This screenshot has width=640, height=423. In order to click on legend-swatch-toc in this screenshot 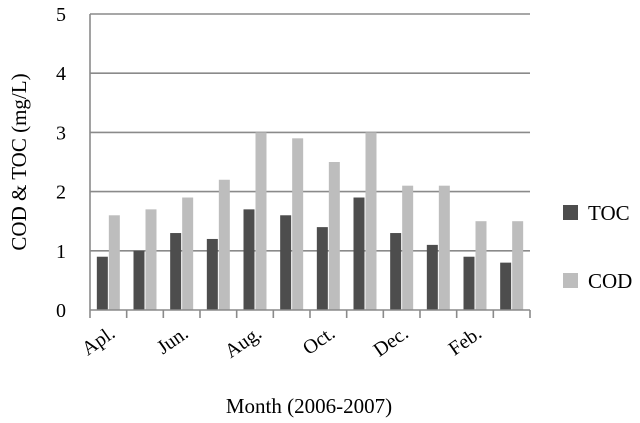, I will do `click(570, 212)`.